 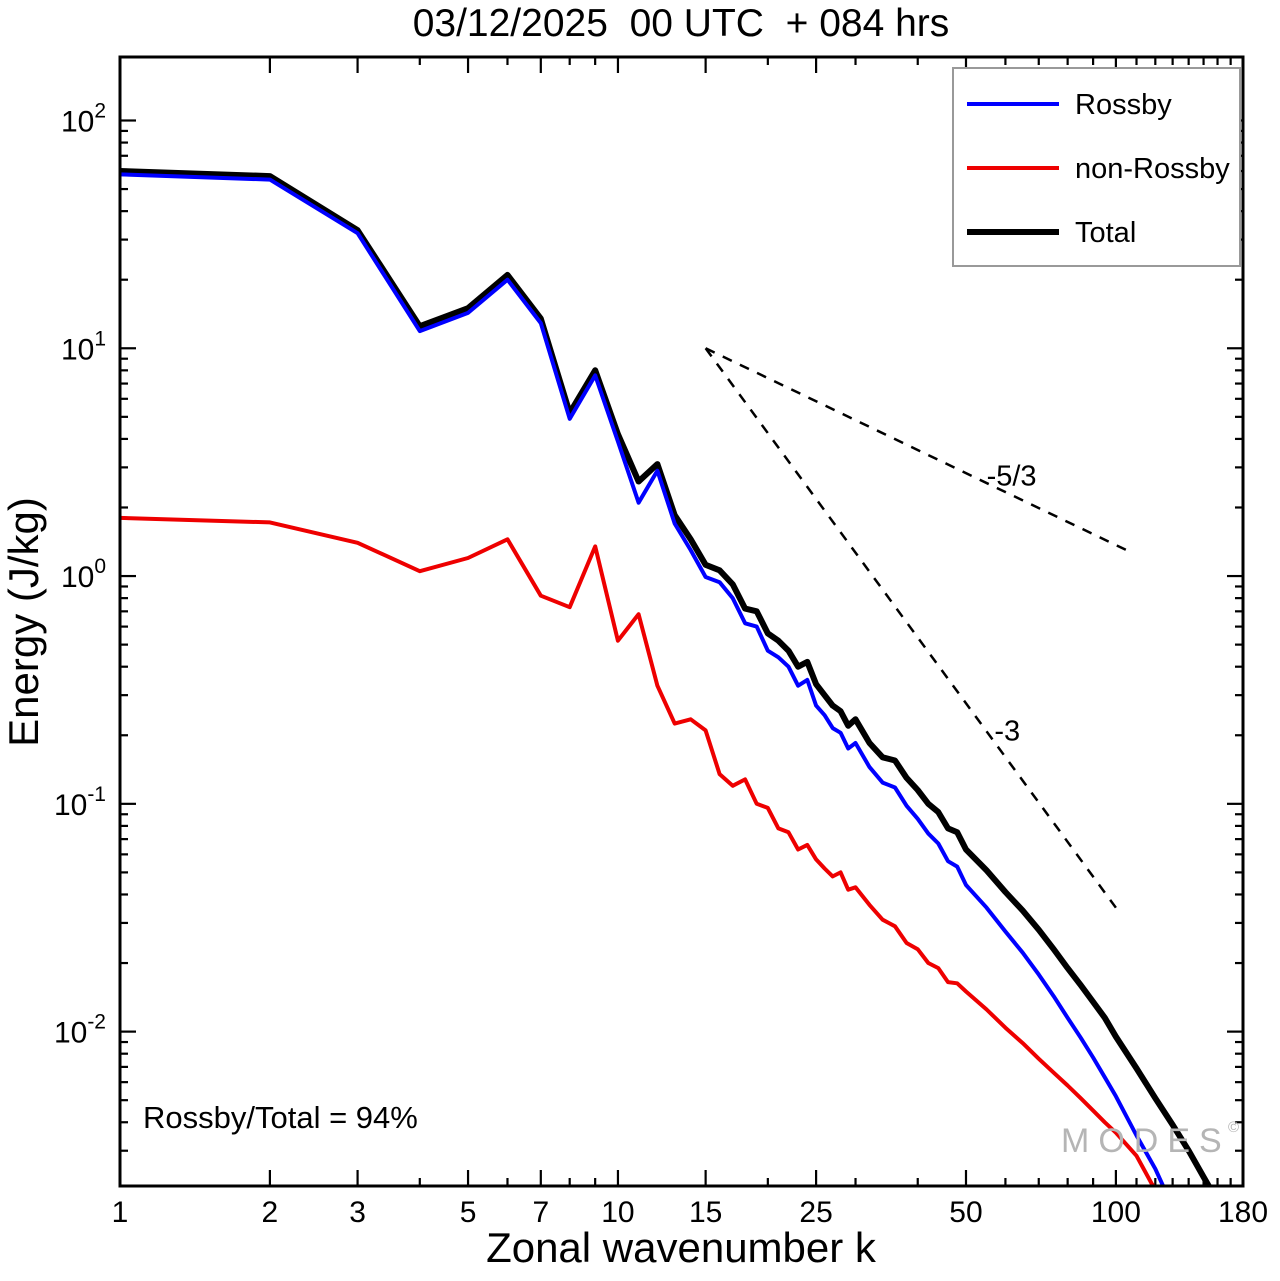 I want to click on y-tick-labels: 10² 10¹ 10⁰ 10⁻¹ 10⁻², so click(x=80, y=574).